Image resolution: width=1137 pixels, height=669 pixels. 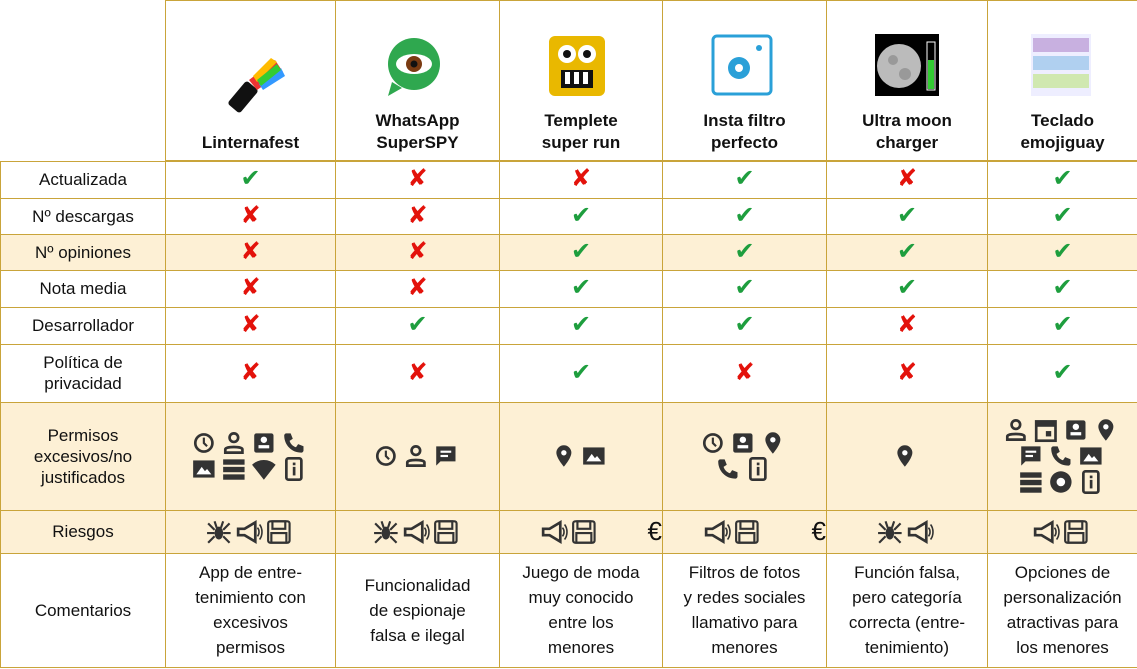 What do you see at coordinates (744, 622) in the screenshot?
I see `text-line: llamativo para` at bounding box center [744, 622].